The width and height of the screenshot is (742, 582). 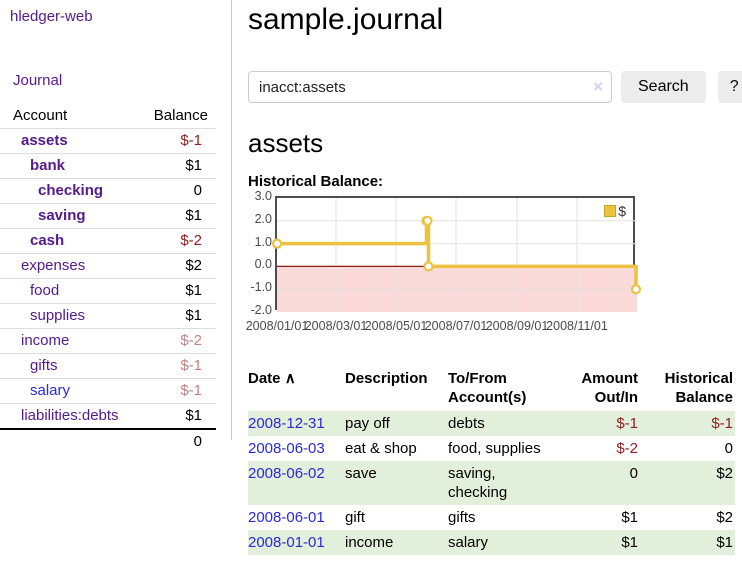 What do you see at coordinates (477, 378) in the screenshot?
I see `col-tofrom-label-1: To/From` at bounding box center [477, 378].